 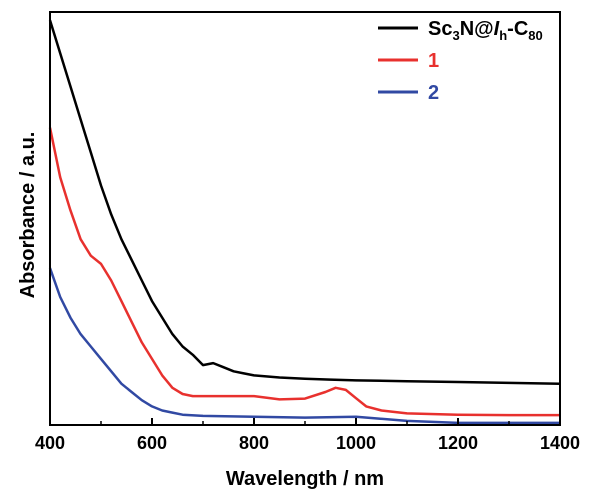 I want to click on x-tick-labels: 400 600 800 1000 1200 1400, so click(x=307, y=443).